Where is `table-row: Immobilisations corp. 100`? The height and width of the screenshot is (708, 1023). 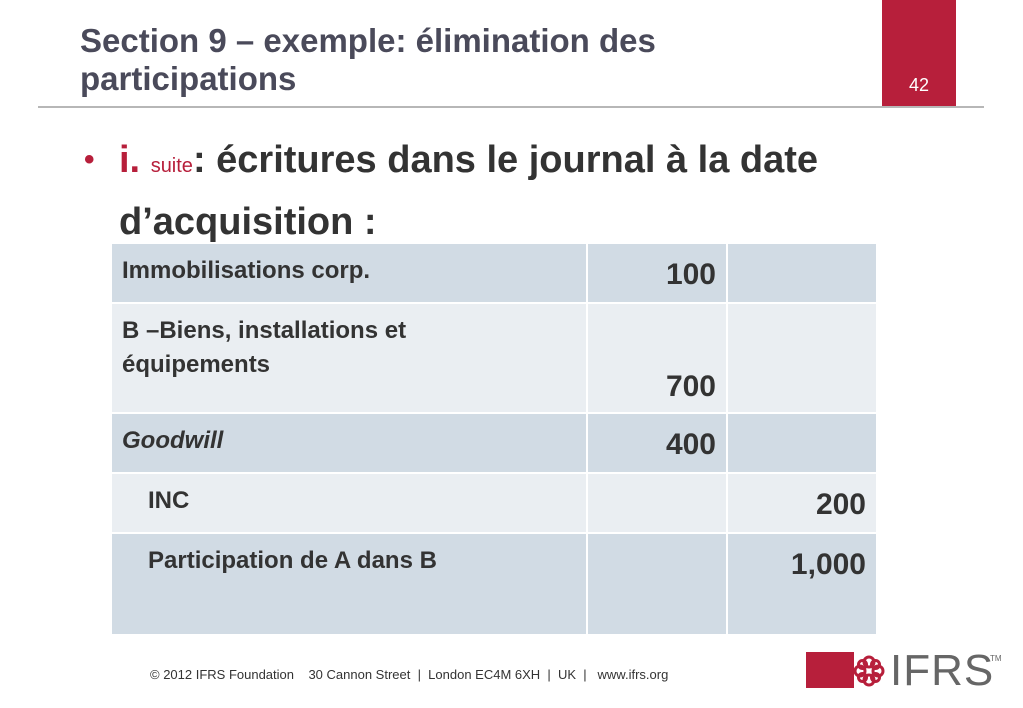 table-row: Immobilisations corp. 100 is located at coordinates (494, 273).